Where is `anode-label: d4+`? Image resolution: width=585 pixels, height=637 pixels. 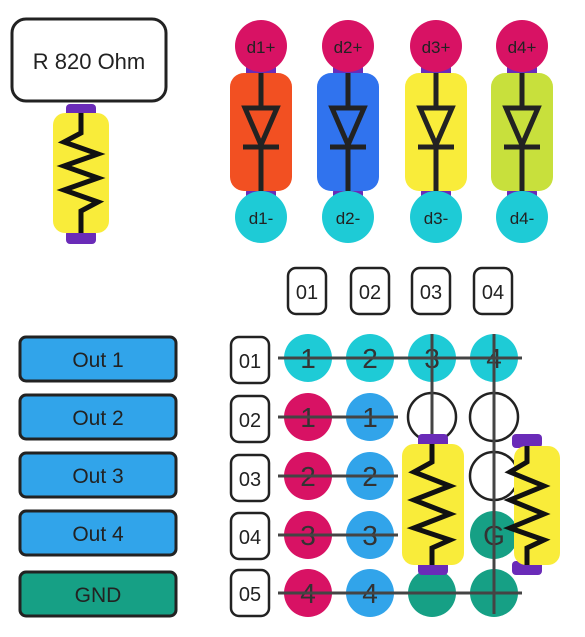
anode-label: d4+ is located at coordinates (522, 47).